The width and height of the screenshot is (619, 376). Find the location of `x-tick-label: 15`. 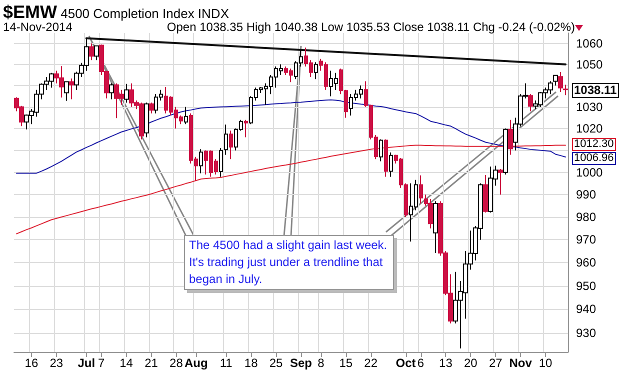

x-tick-label: 15 is located at coordinates (346, 363).